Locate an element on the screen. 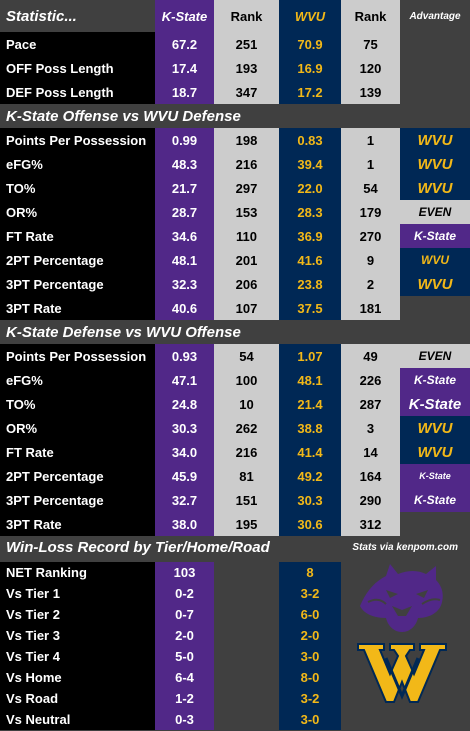  ks-def-kstate-rank: 54 is located at coordinates (246, 356).